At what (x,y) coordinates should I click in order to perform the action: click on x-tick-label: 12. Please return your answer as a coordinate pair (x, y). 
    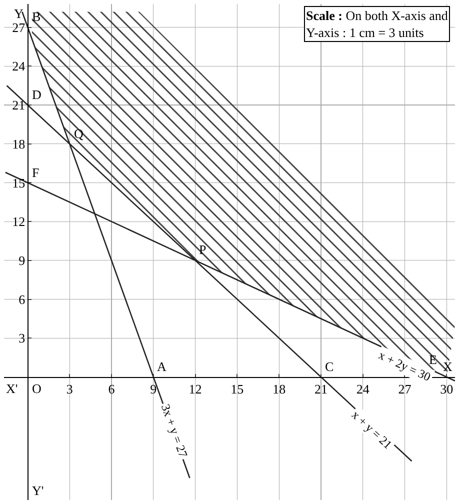
    Looking at the image, I should click on (195, 389).